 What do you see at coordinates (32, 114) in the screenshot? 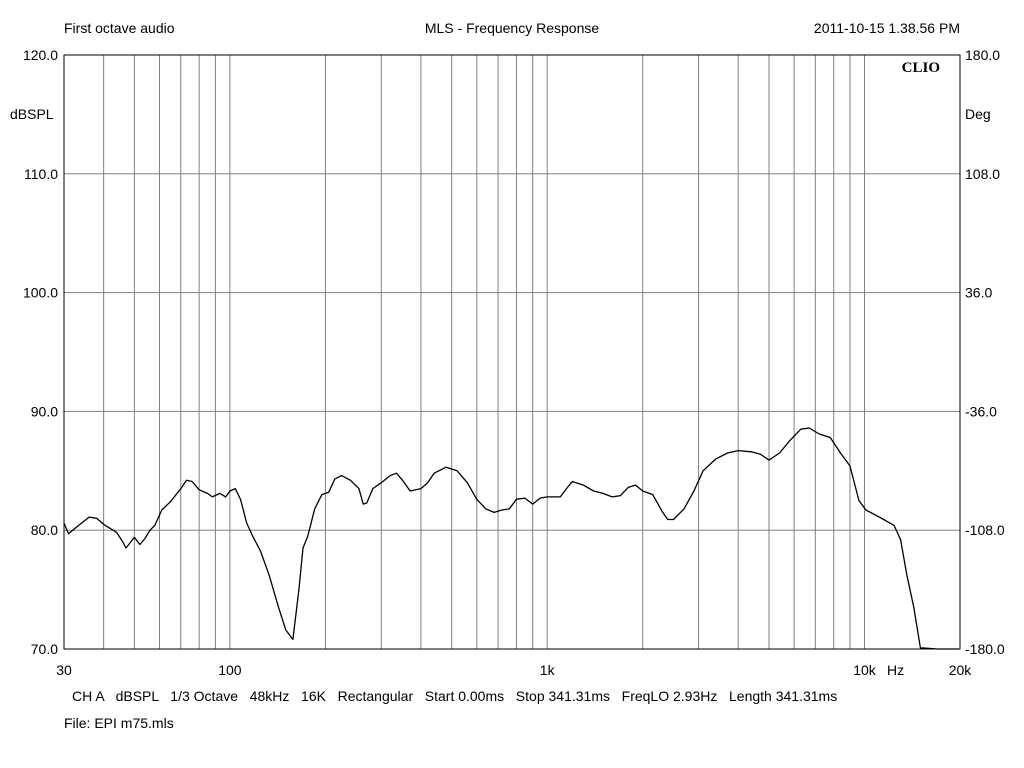
I see `y-axis-label: dBSPL` at bounding box center [32, 114].